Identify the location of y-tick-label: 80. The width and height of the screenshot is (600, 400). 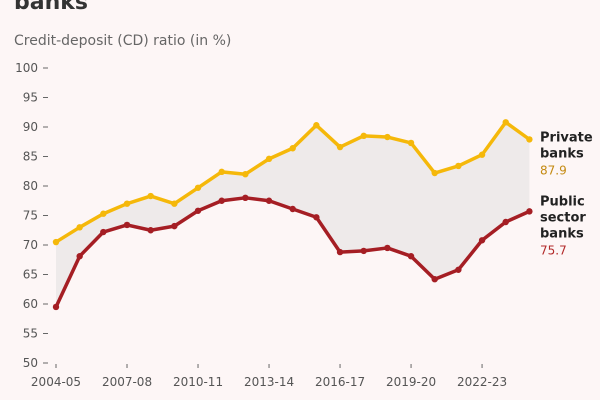
(30, 186).